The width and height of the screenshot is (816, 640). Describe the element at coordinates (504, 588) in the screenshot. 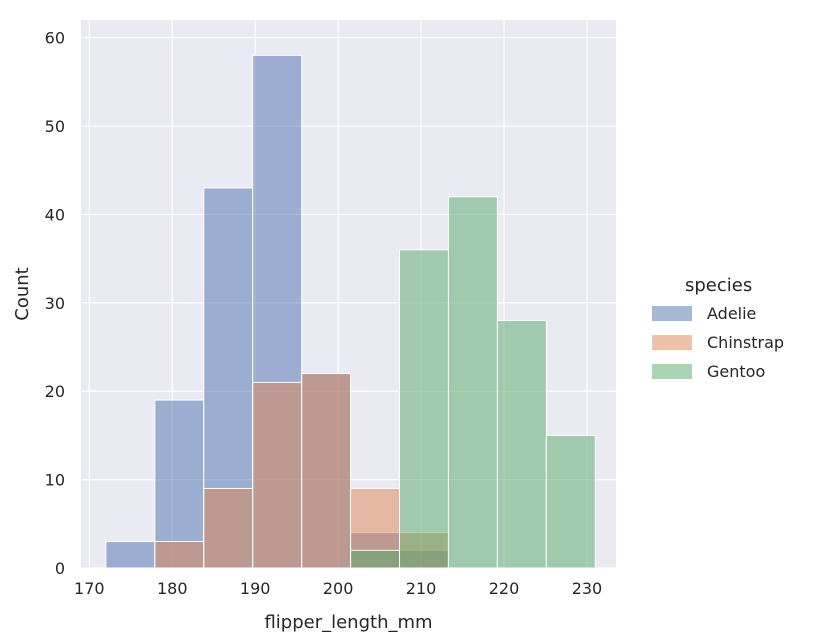

I see `x-tick-label: 220` at that location.